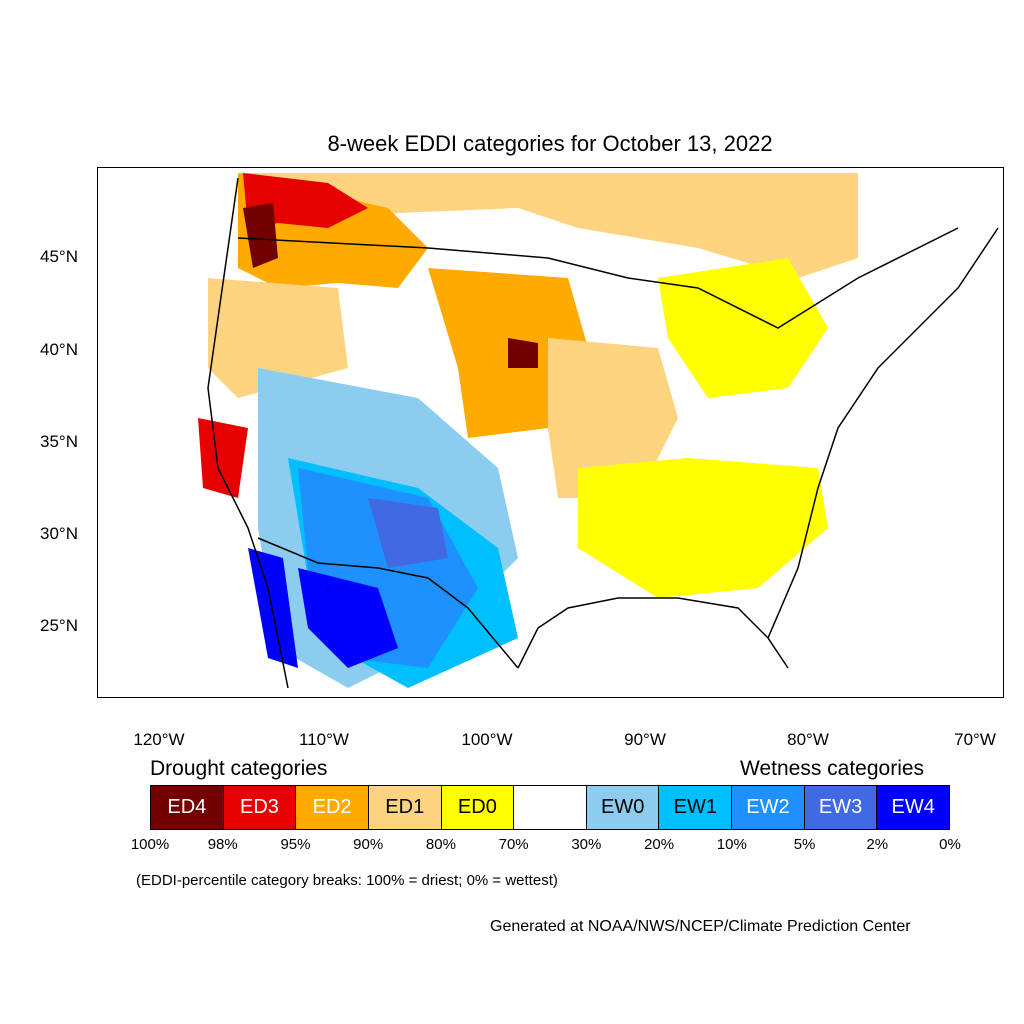  What do you see at coordinates (187, 807) in the screenshot?
I see `legend-cell-ed4: ED4` at bounding box center [187, 807].